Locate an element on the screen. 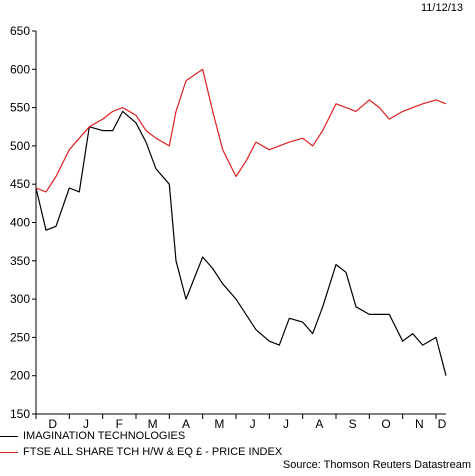  x-tick-label: N is located at coordinates (419, 423).